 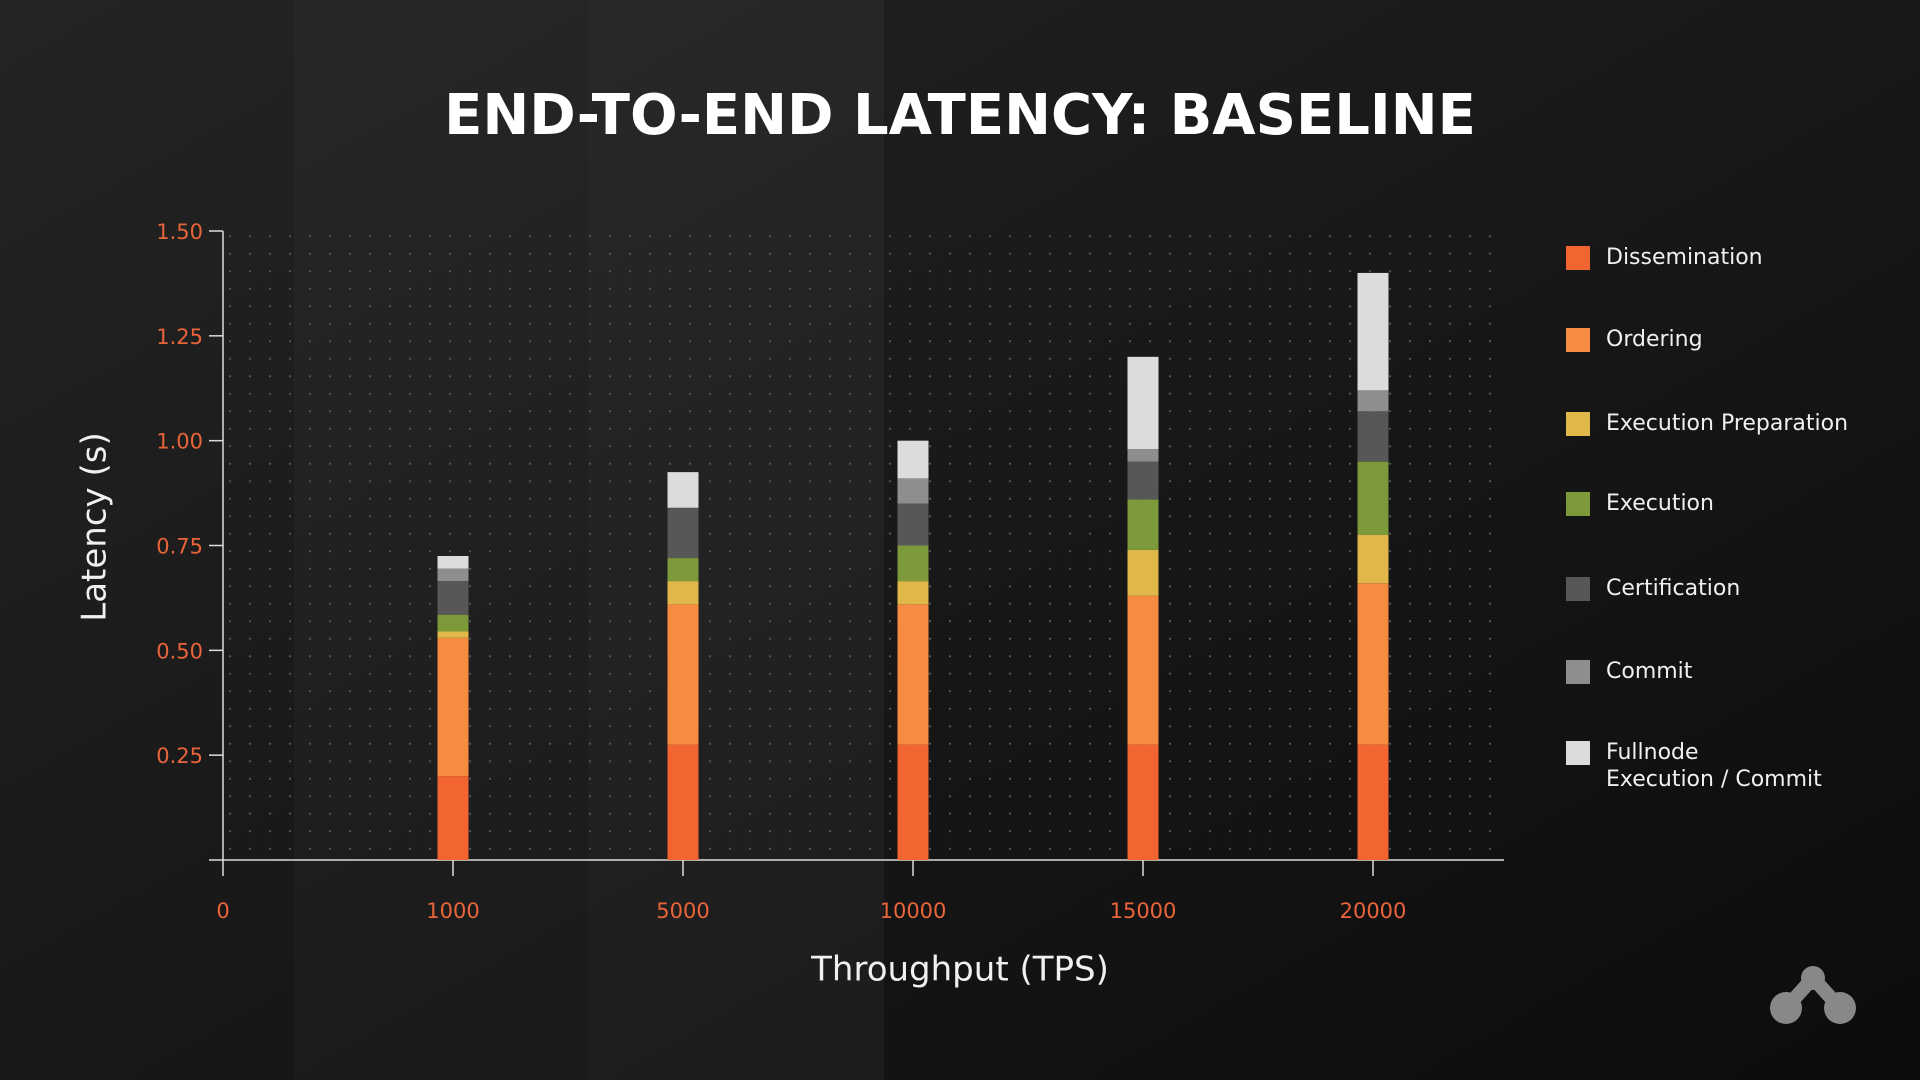 I want to click on x-tick-label: 20000, so click(x=1373, y=911).